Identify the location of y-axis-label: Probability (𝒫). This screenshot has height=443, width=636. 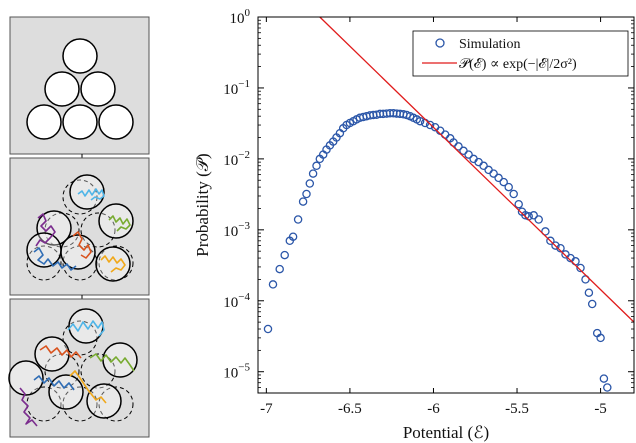
(202, 204).